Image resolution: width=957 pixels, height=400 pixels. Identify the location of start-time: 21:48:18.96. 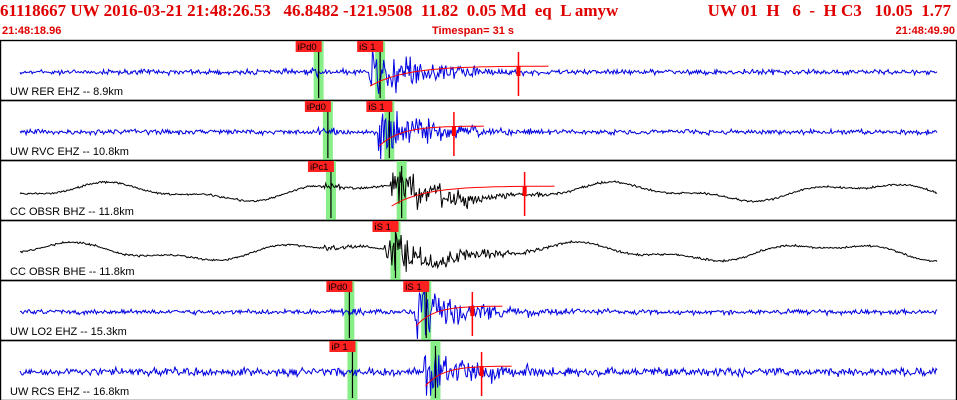
(32, 31).